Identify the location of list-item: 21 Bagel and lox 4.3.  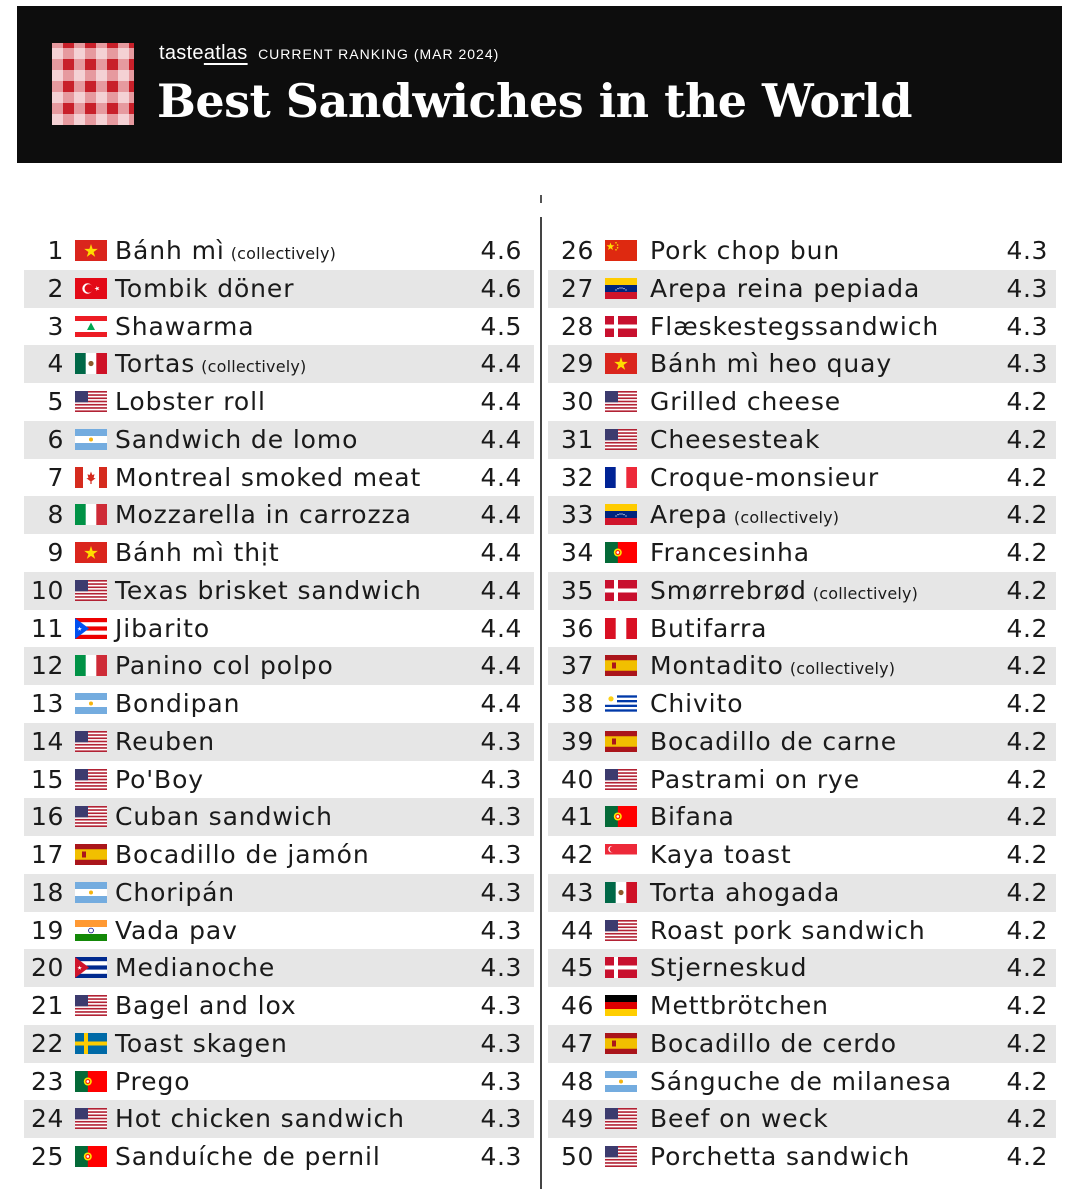
(279, 1006).